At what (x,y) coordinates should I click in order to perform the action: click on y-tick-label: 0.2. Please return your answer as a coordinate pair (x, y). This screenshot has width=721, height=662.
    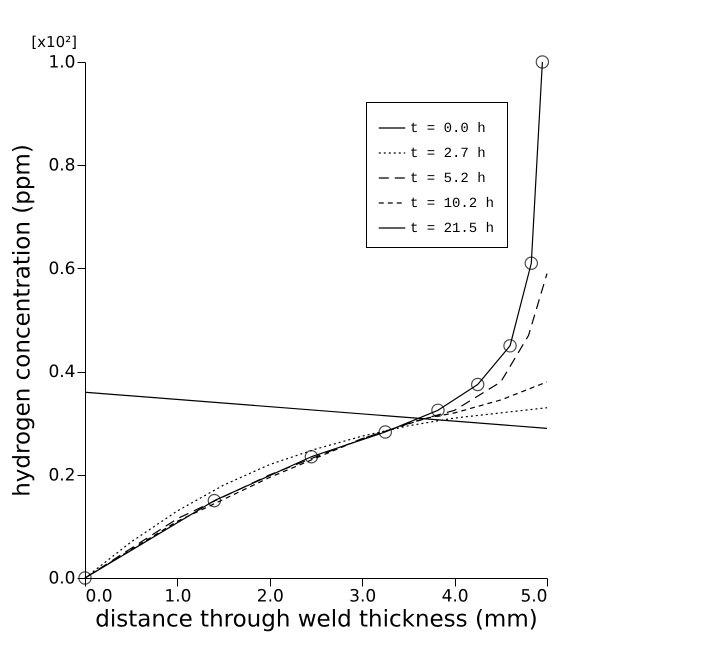
    Looking at the image, I should click on (62, 475).